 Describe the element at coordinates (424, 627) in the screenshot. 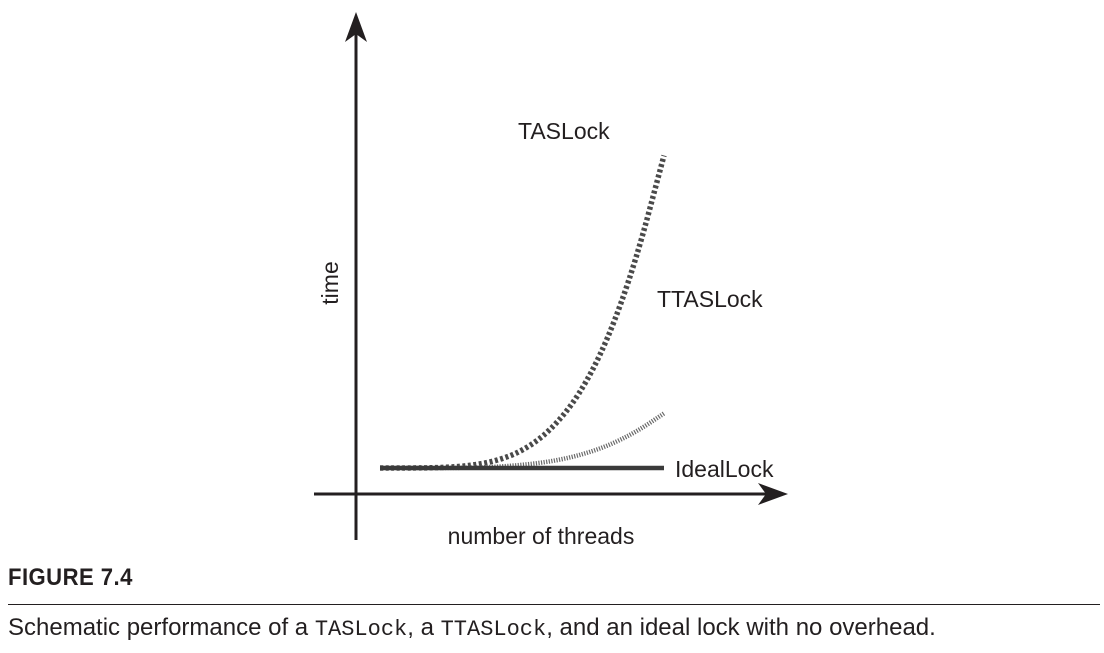

I see `caption-text: , a` at that location.